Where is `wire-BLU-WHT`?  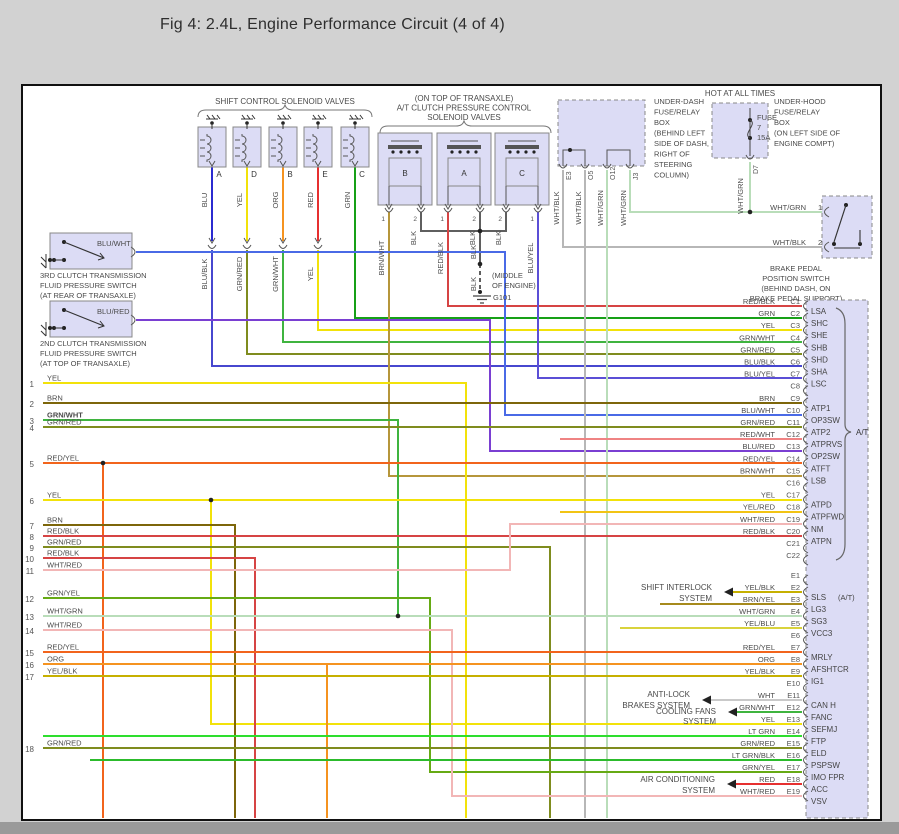 wire-BLU-WHT is located at coordinates (469, 333).